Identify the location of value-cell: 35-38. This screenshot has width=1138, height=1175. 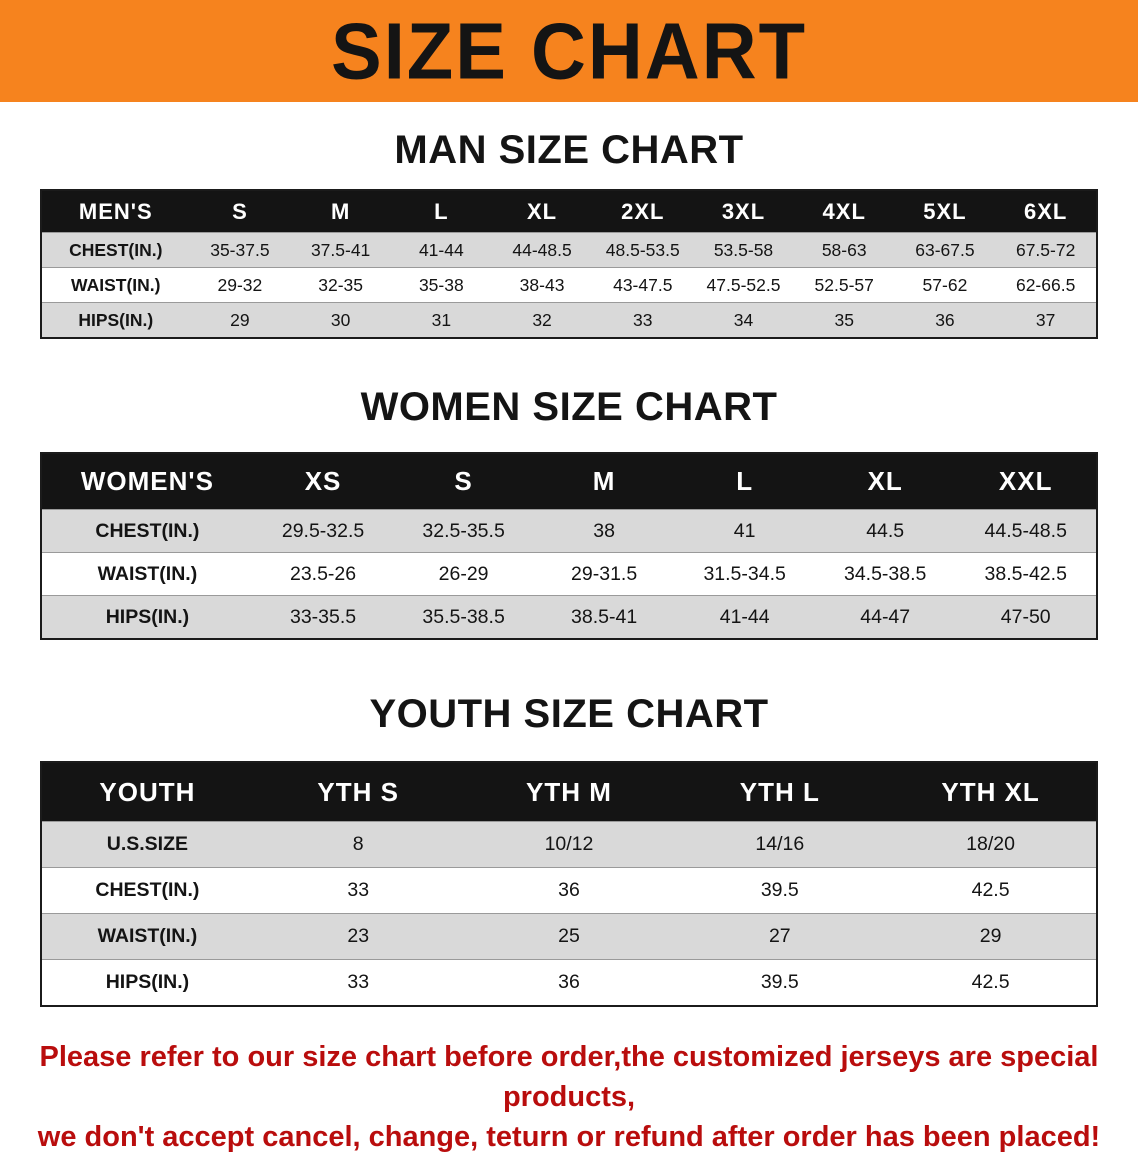
(441, 284).